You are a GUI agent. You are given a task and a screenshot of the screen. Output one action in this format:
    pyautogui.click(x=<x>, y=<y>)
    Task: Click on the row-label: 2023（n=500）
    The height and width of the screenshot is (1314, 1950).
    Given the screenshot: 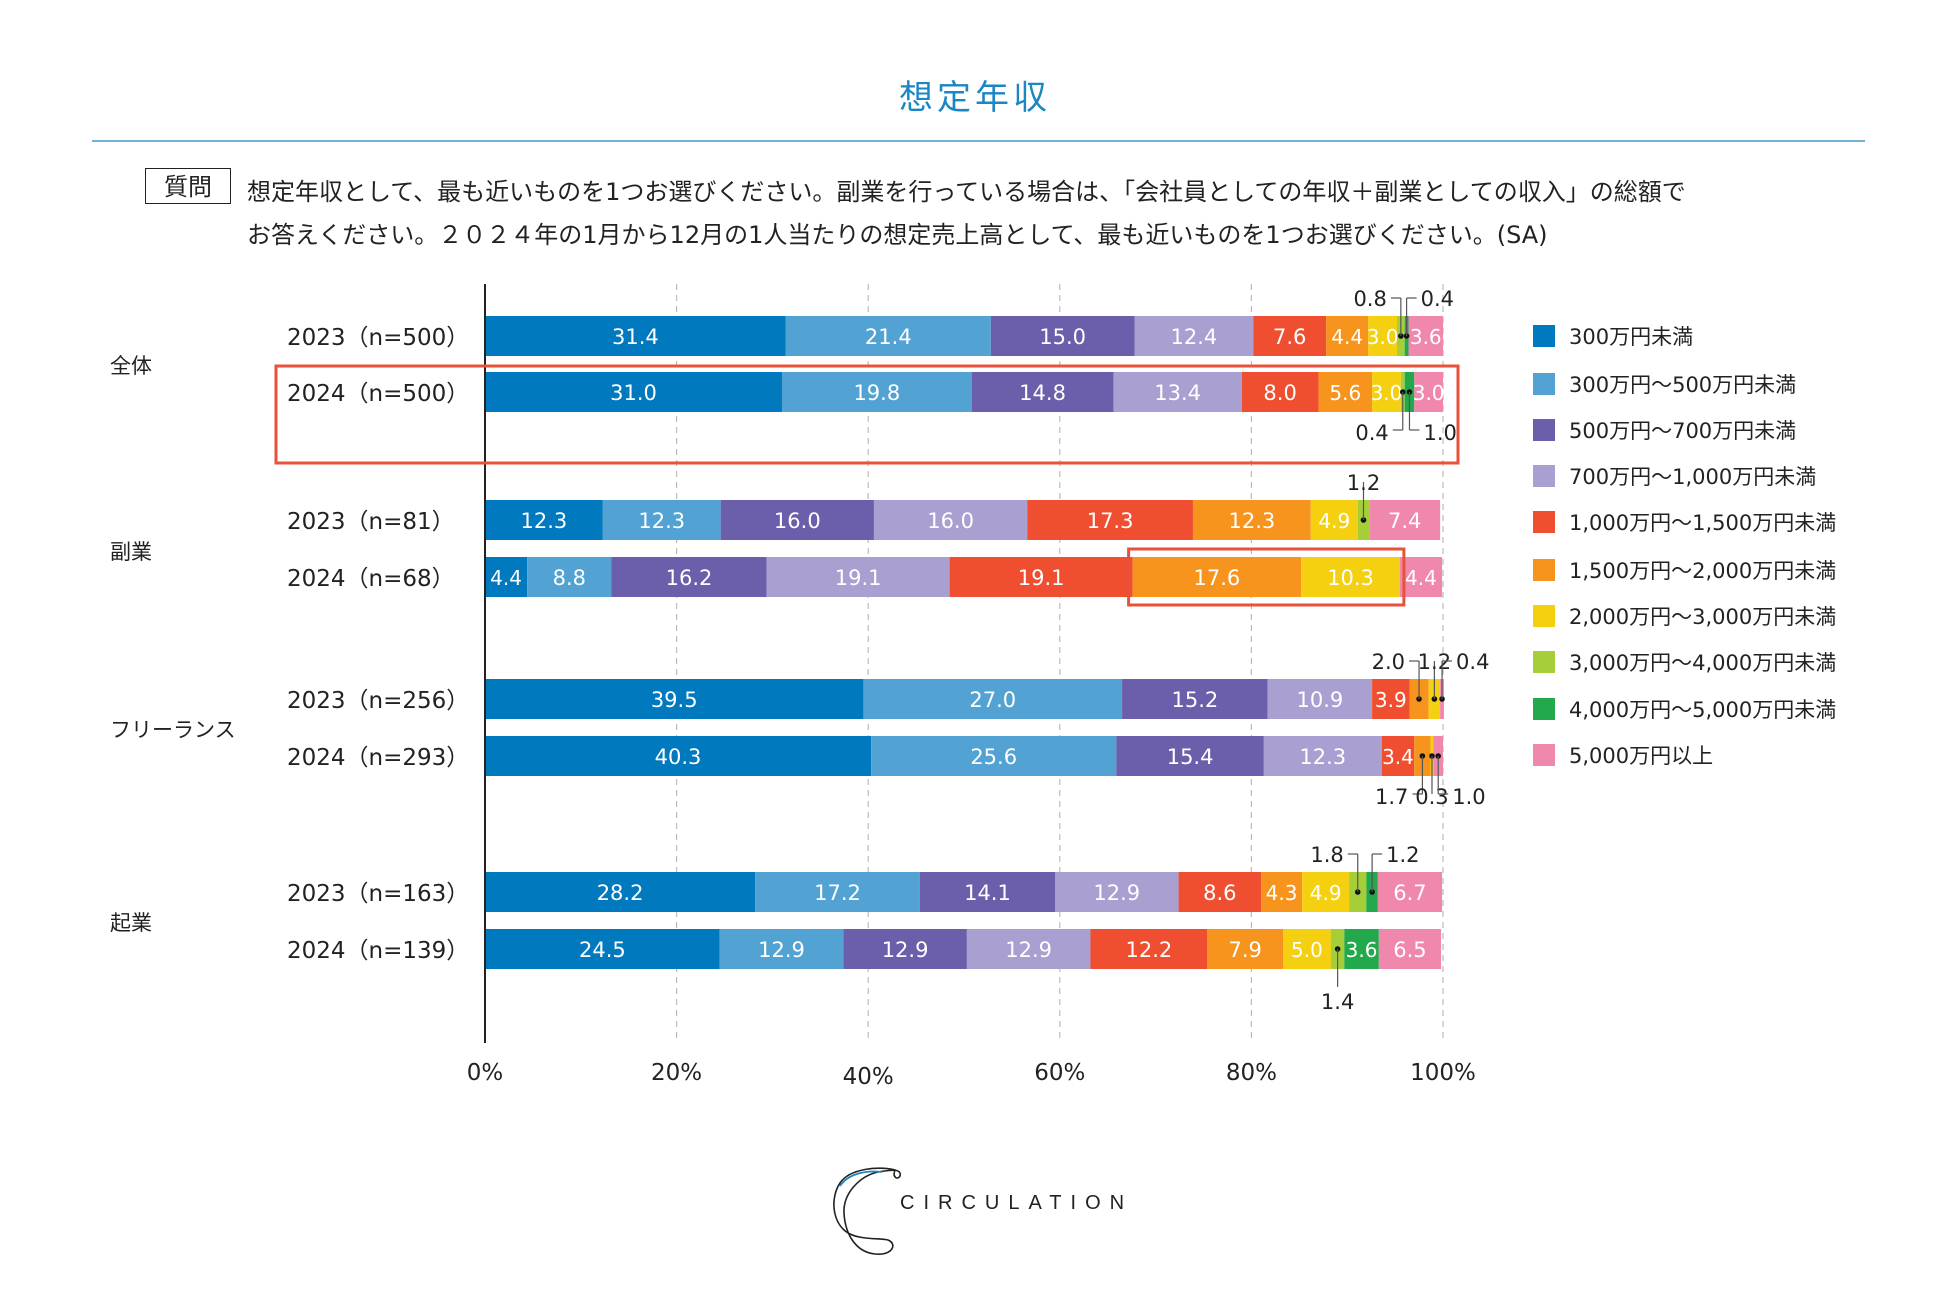 What is the action you would take?
    pyautogui.click(x=378, y=338)
    